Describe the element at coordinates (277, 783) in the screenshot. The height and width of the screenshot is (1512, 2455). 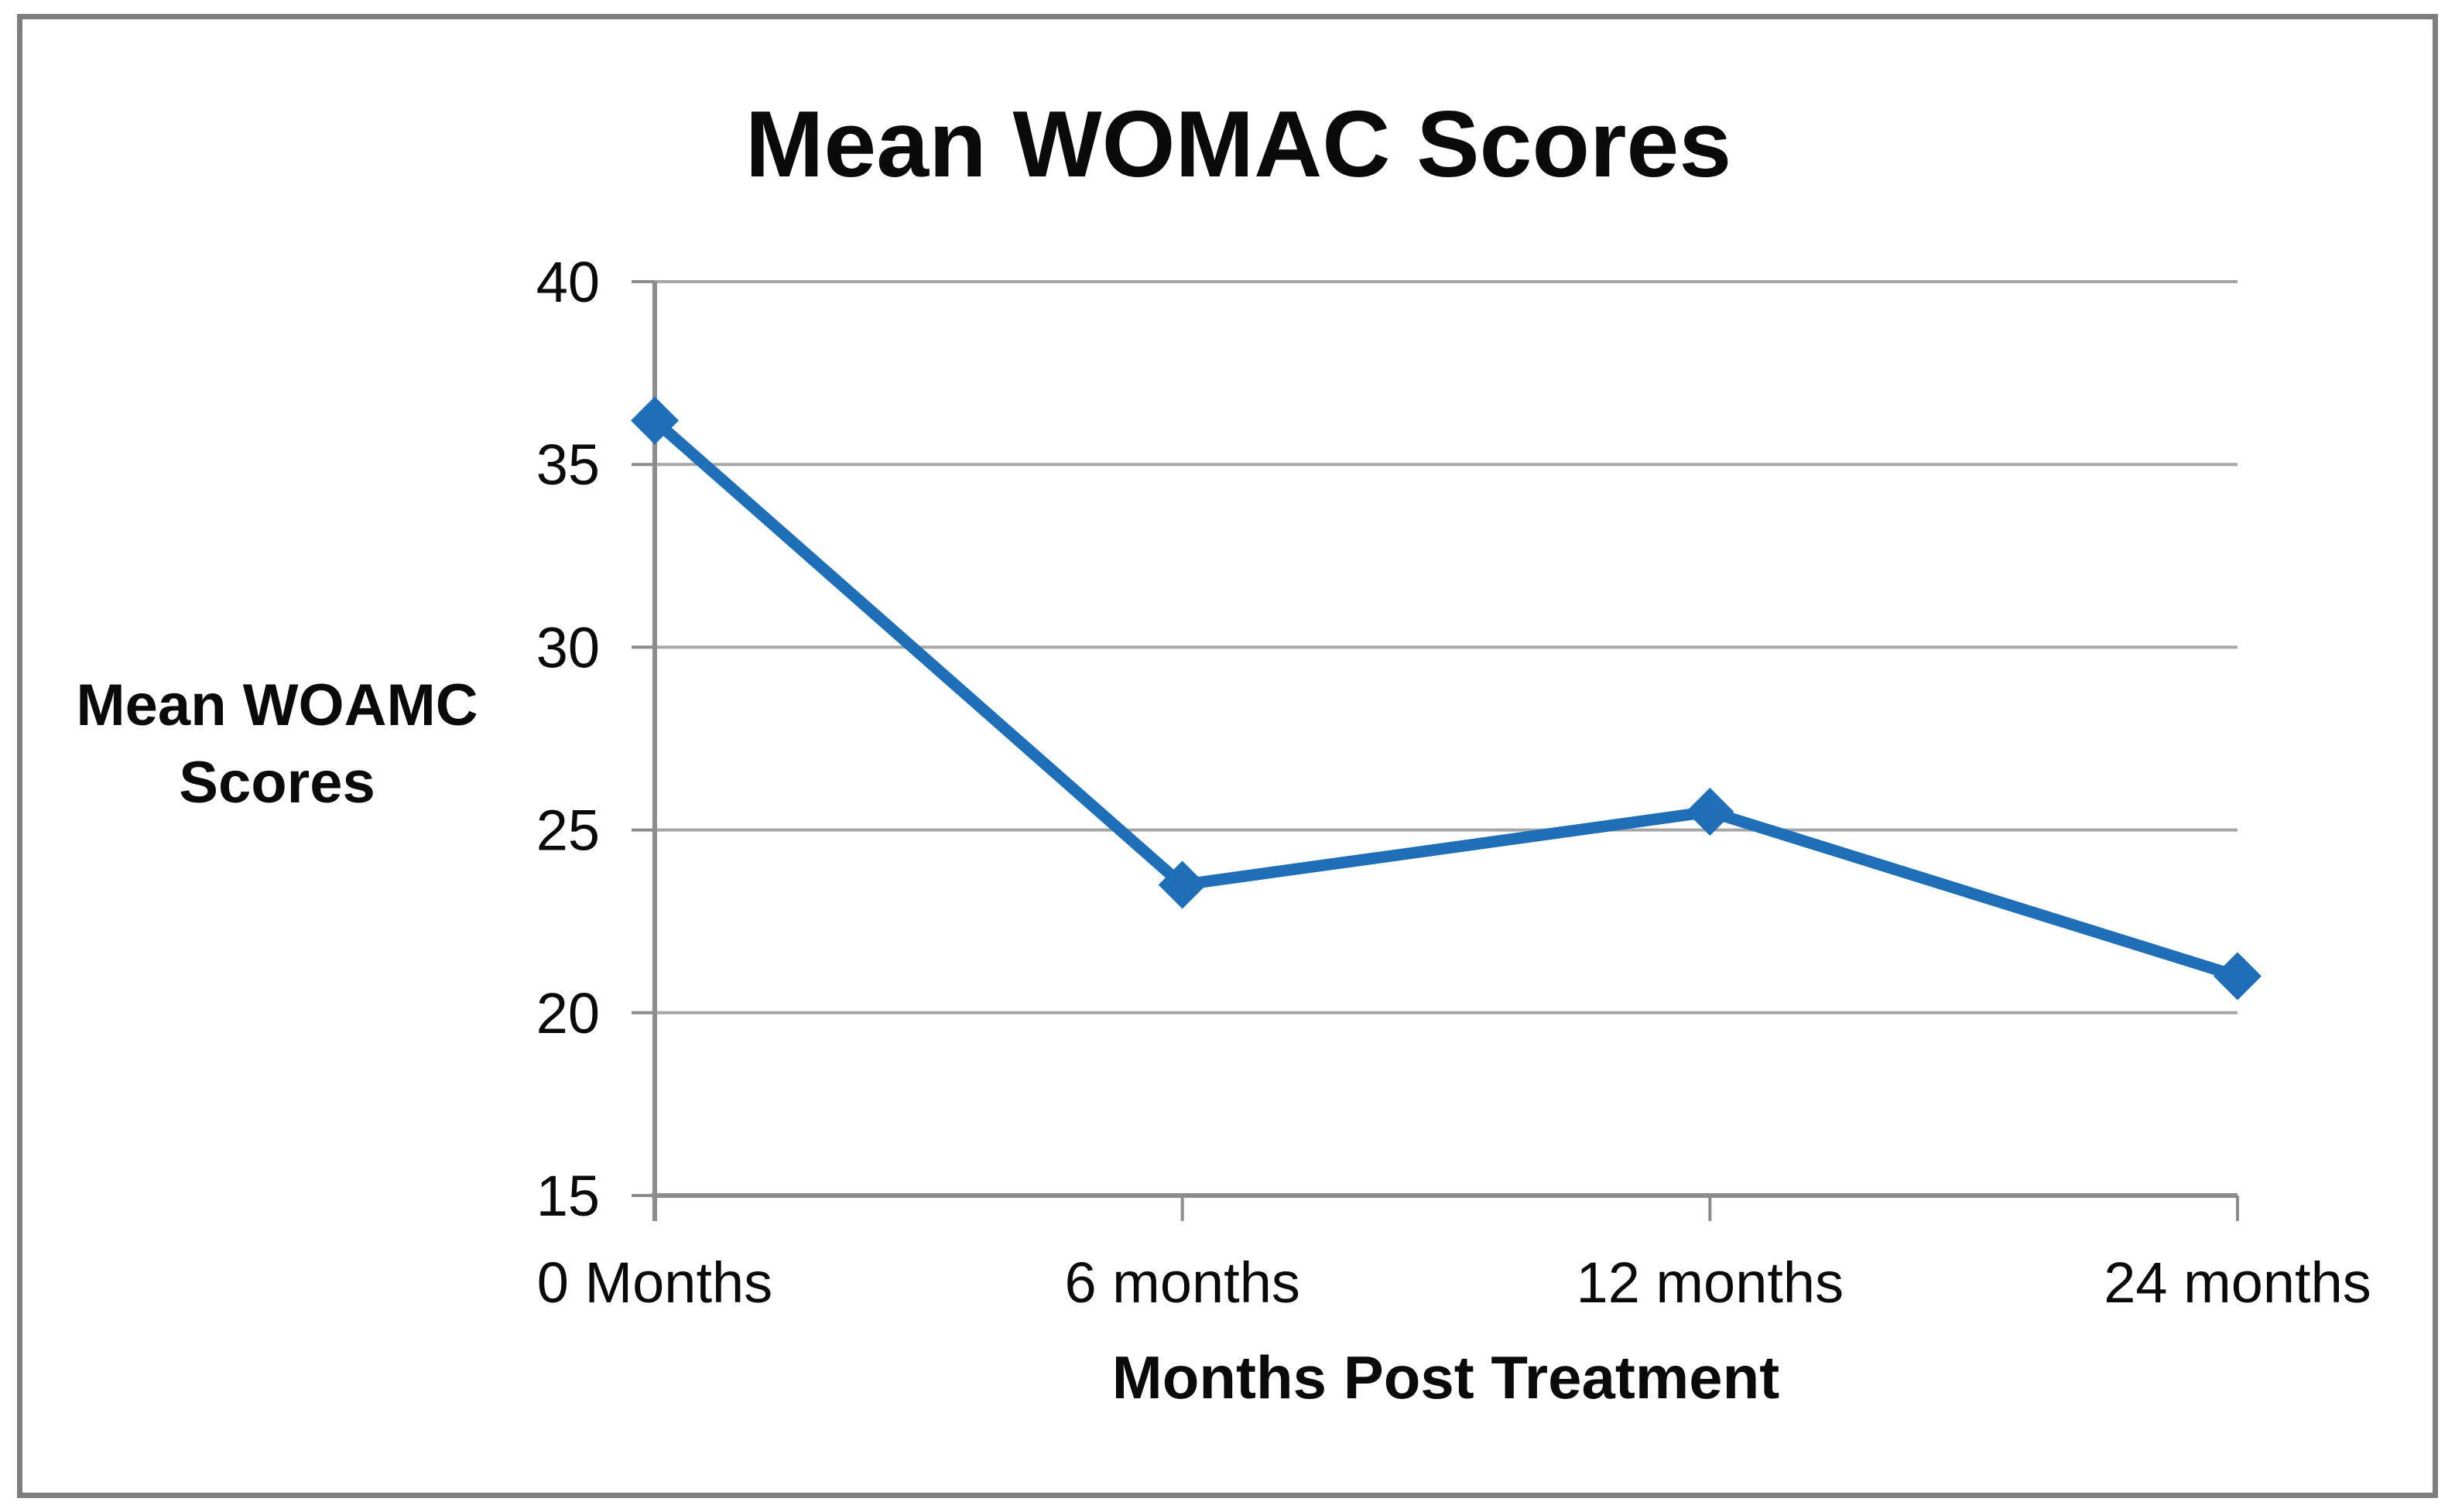
I see `y-axis-title-line2: Scores` at that location.